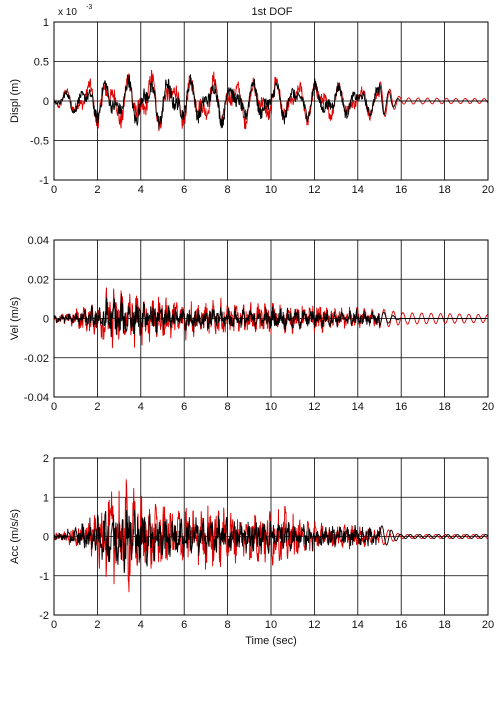 The width and height of the screenshot is (499, 701). I want to click on y-tick-label: 0.5, so click(41, 63).